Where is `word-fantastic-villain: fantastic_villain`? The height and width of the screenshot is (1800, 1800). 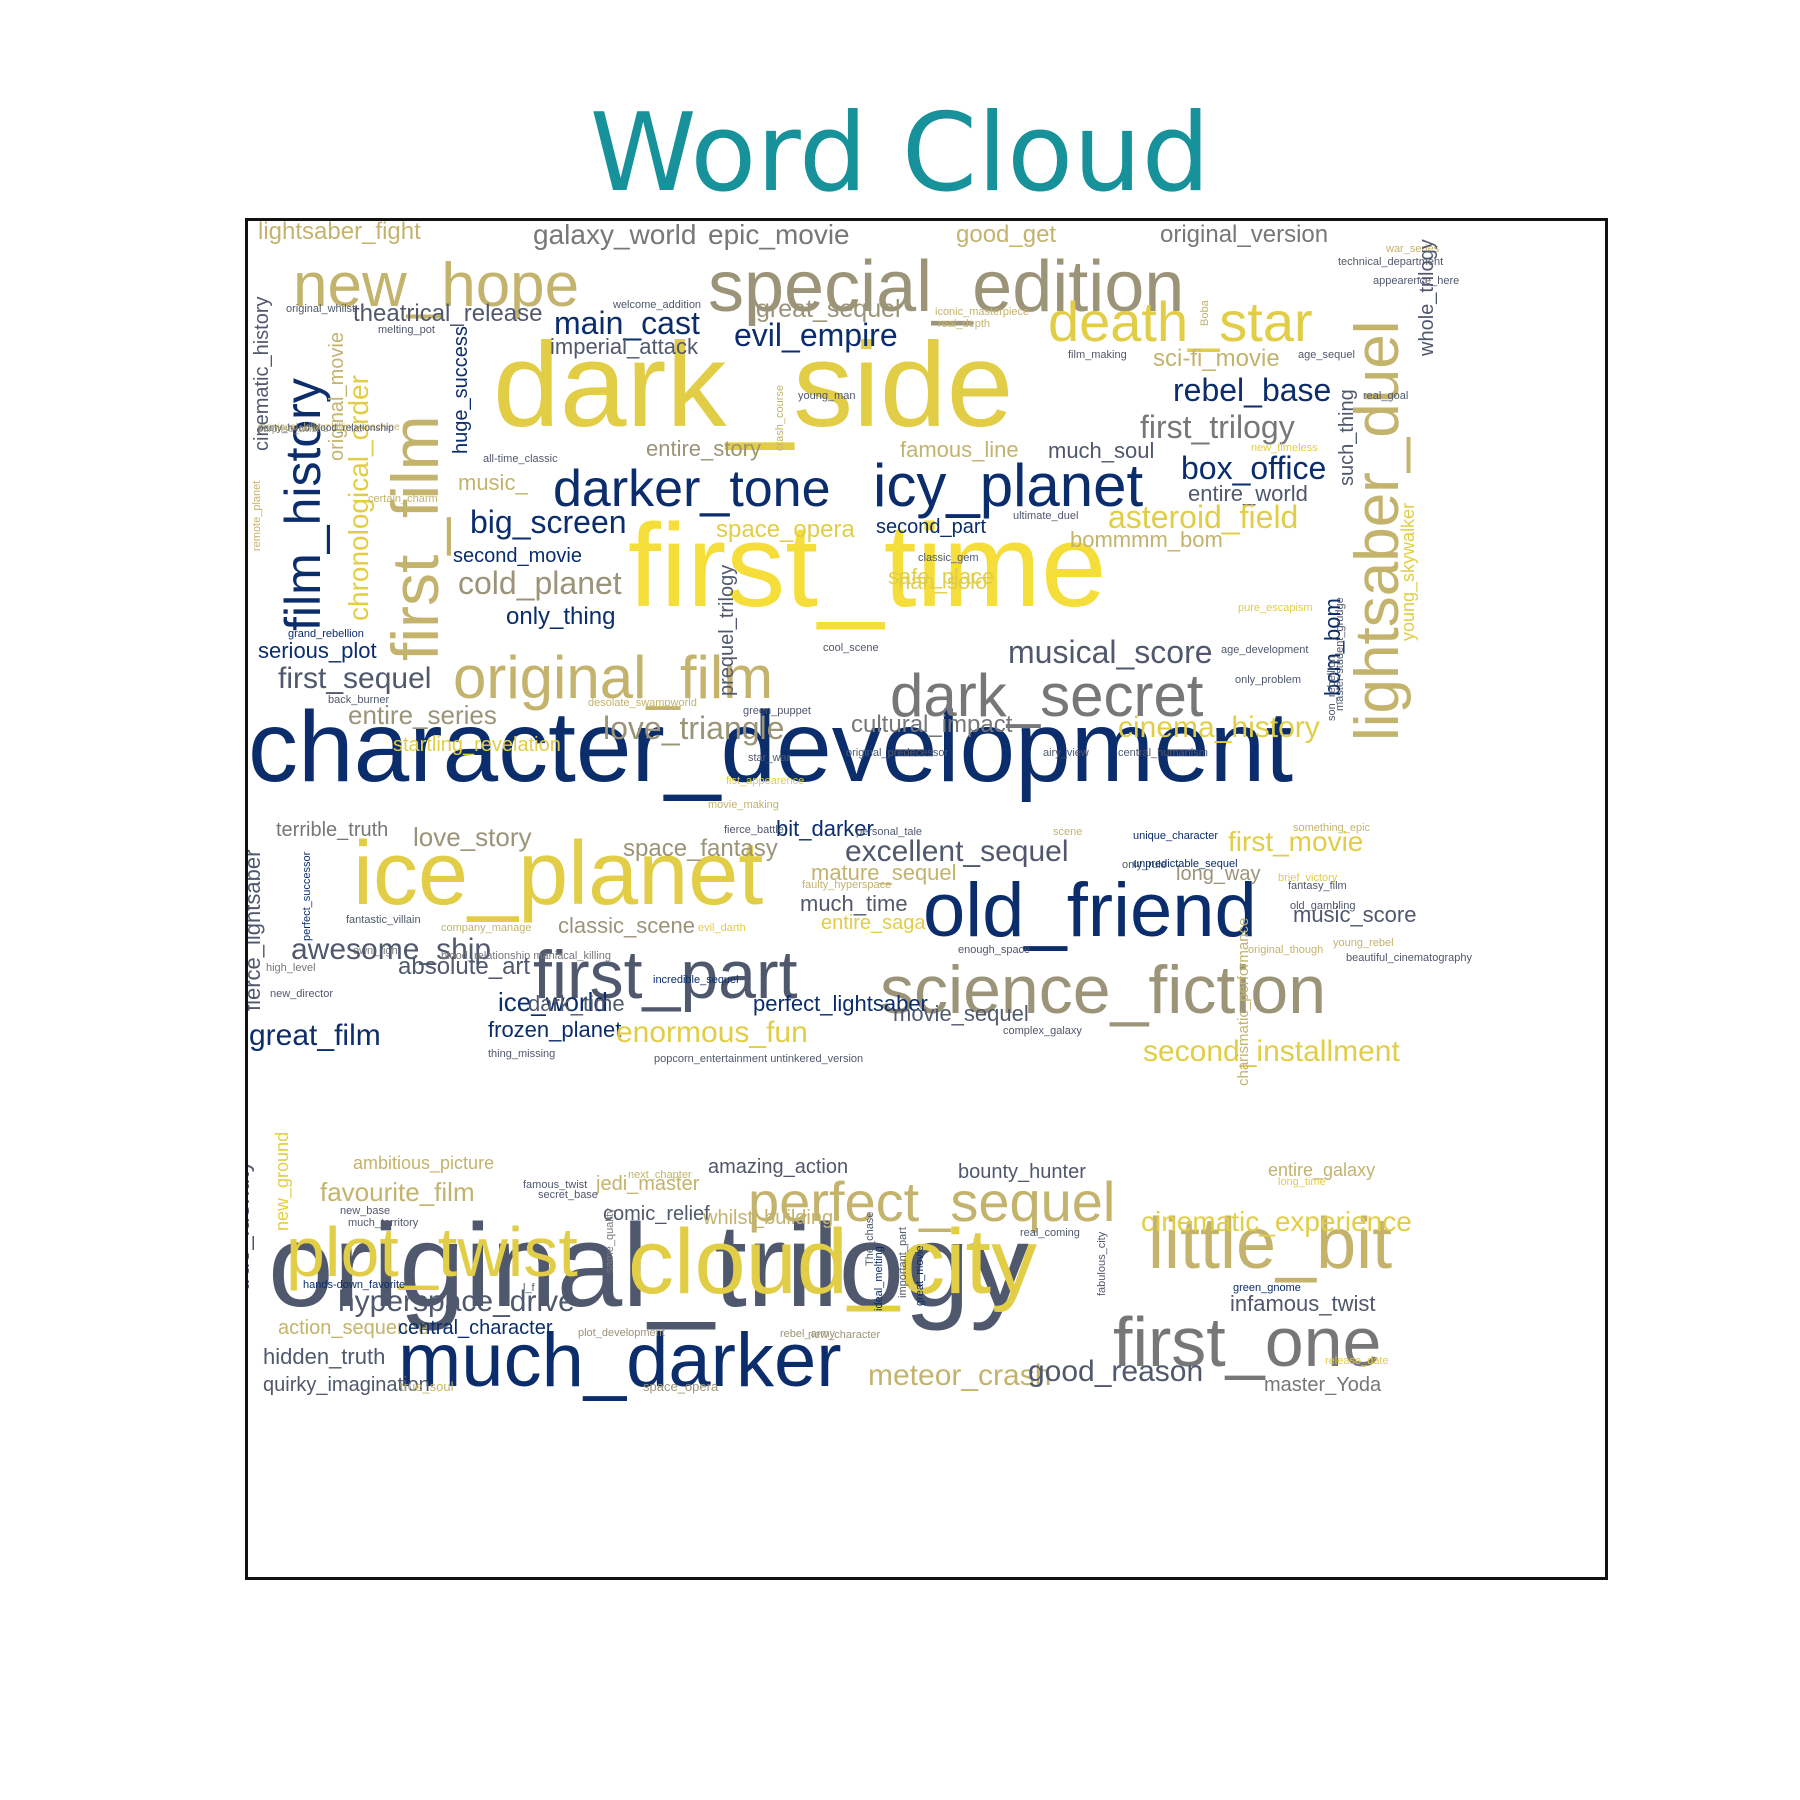
word-fantastic-villain: fantastic_villain is located at coordinates (383, 920).